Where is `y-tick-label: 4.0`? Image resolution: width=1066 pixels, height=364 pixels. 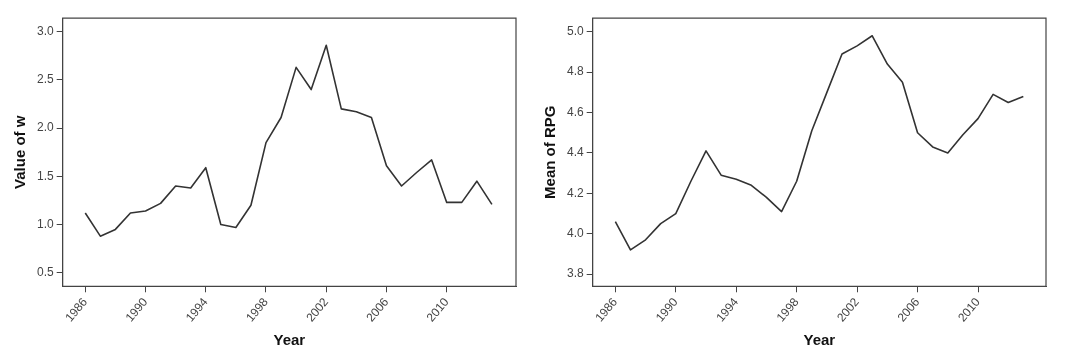 y-tick-label: 4.0 is located at coordinates (575, 233).